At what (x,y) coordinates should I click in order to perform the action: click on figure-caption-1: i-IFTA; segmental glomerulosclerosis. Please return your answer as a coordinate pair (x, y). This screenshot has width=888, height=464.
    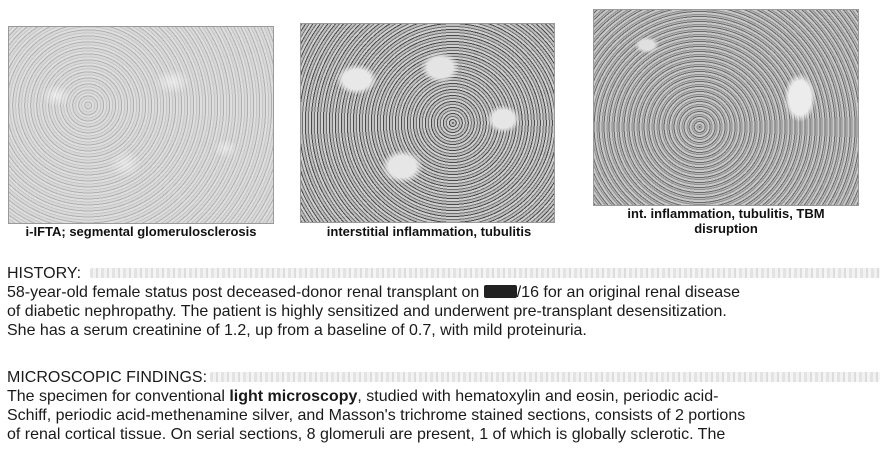
    Looking at the image, I should click on (141, 231).